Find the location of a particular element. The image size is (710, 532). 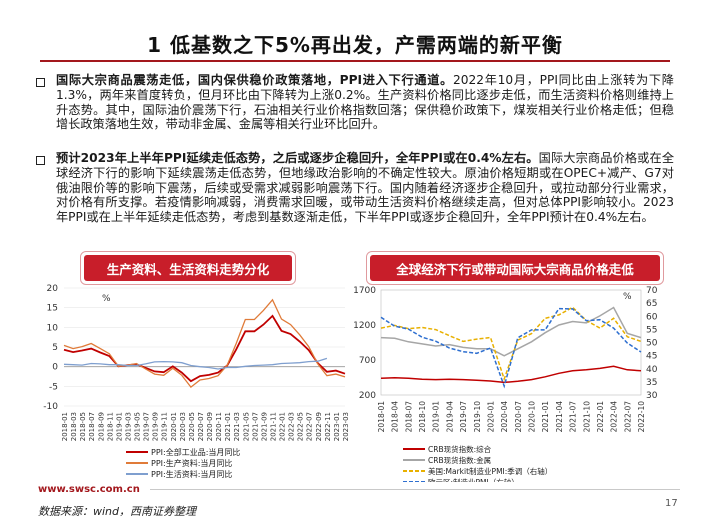

x-tick-label: 2018-11 is located at coordinates (110, 426).